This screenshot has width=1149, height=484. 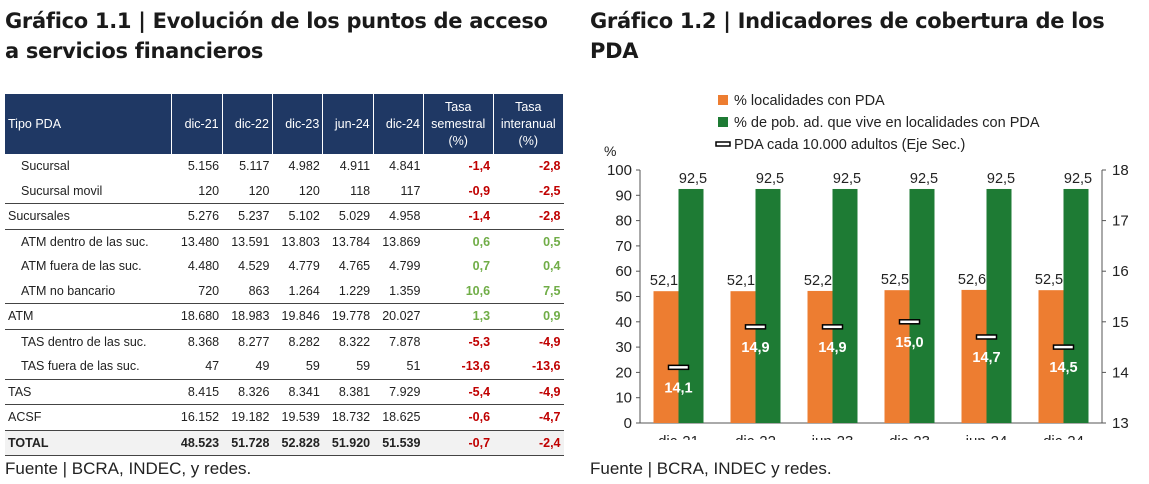 I want to click on cell-value: 8.277, so click(x=254, y=341).